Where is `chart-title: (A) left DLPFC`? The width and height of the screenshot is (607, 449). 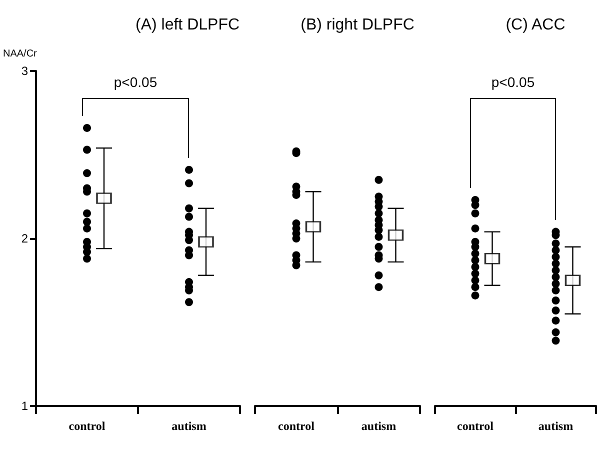 chart-title: (A) left DLPFC is located at coordinates (187, 25).